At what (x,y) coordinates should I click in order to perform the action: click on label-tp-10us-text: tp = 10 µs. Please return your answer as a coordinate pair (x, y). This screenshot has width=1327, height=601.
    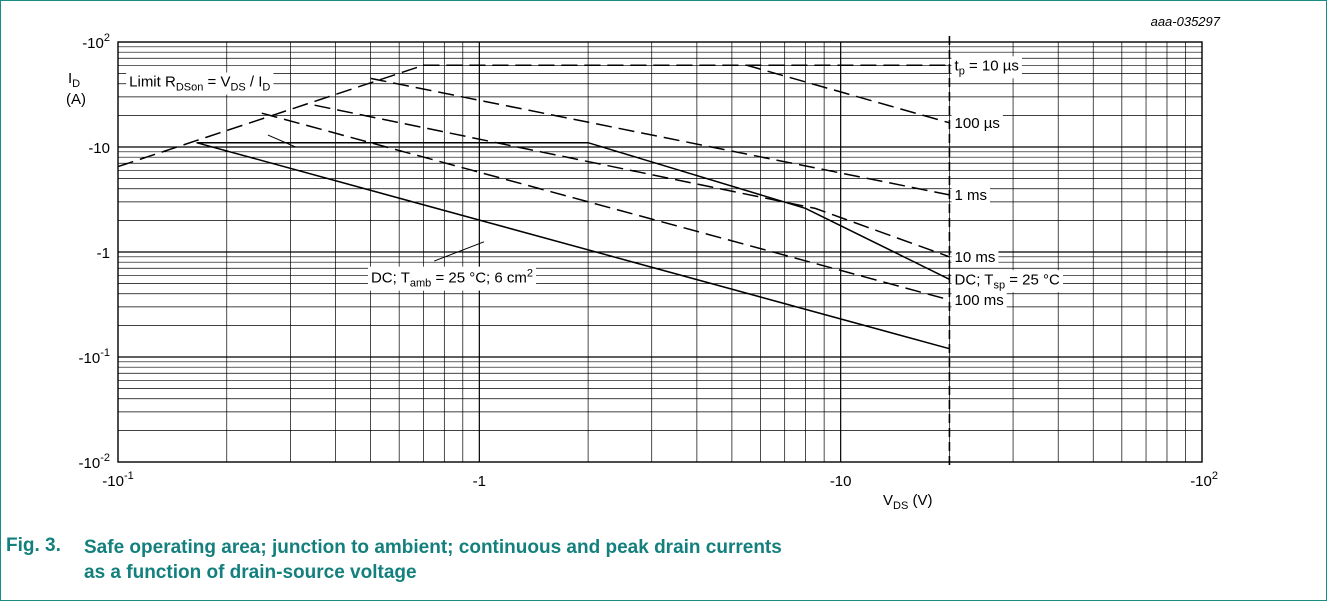
    Looking at the image, I should click on (987, 67).